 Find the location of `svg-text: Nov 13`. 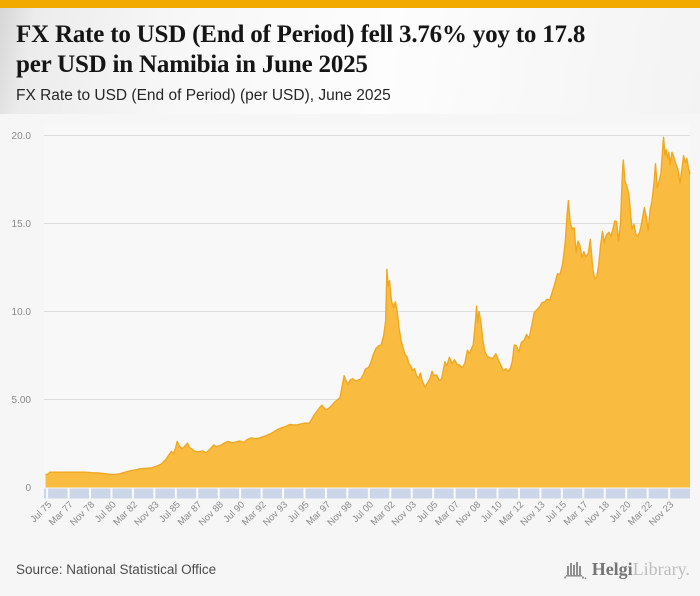

svg-text: Nov 13 is located at coordinates (532, 513).